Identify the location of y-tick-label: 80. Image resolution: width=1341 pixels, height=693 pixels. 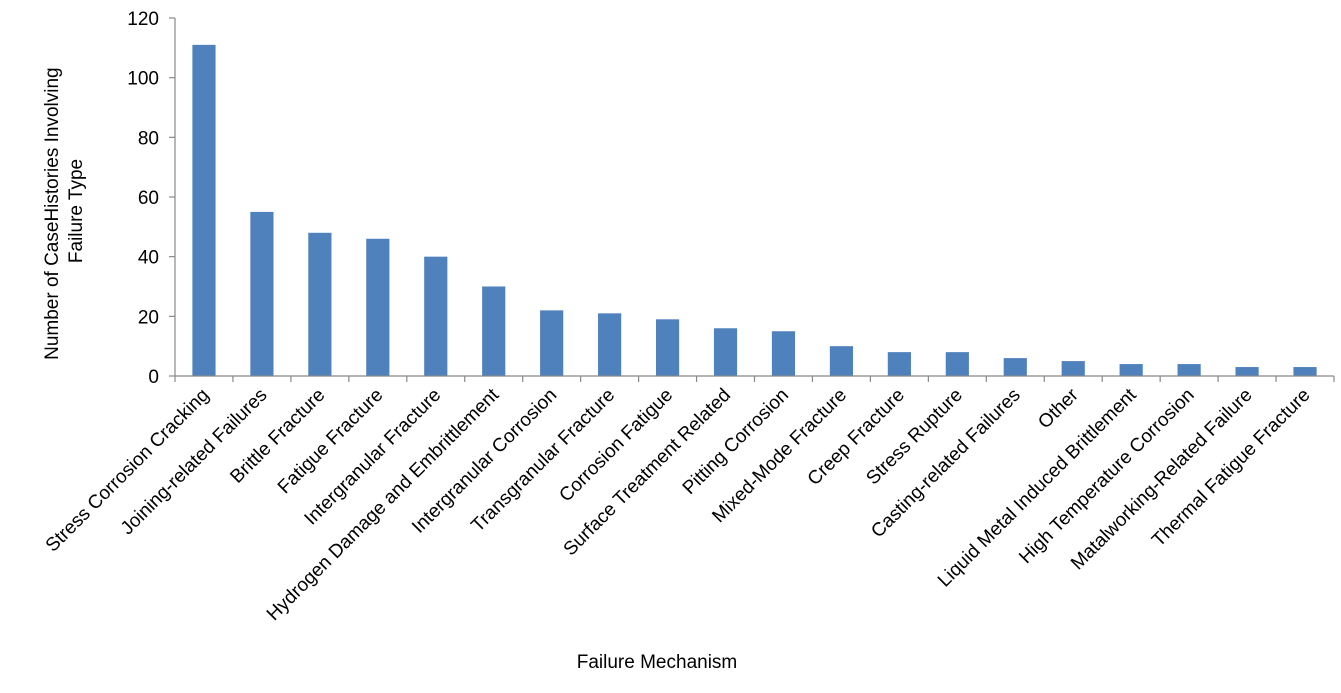
(148, 138).